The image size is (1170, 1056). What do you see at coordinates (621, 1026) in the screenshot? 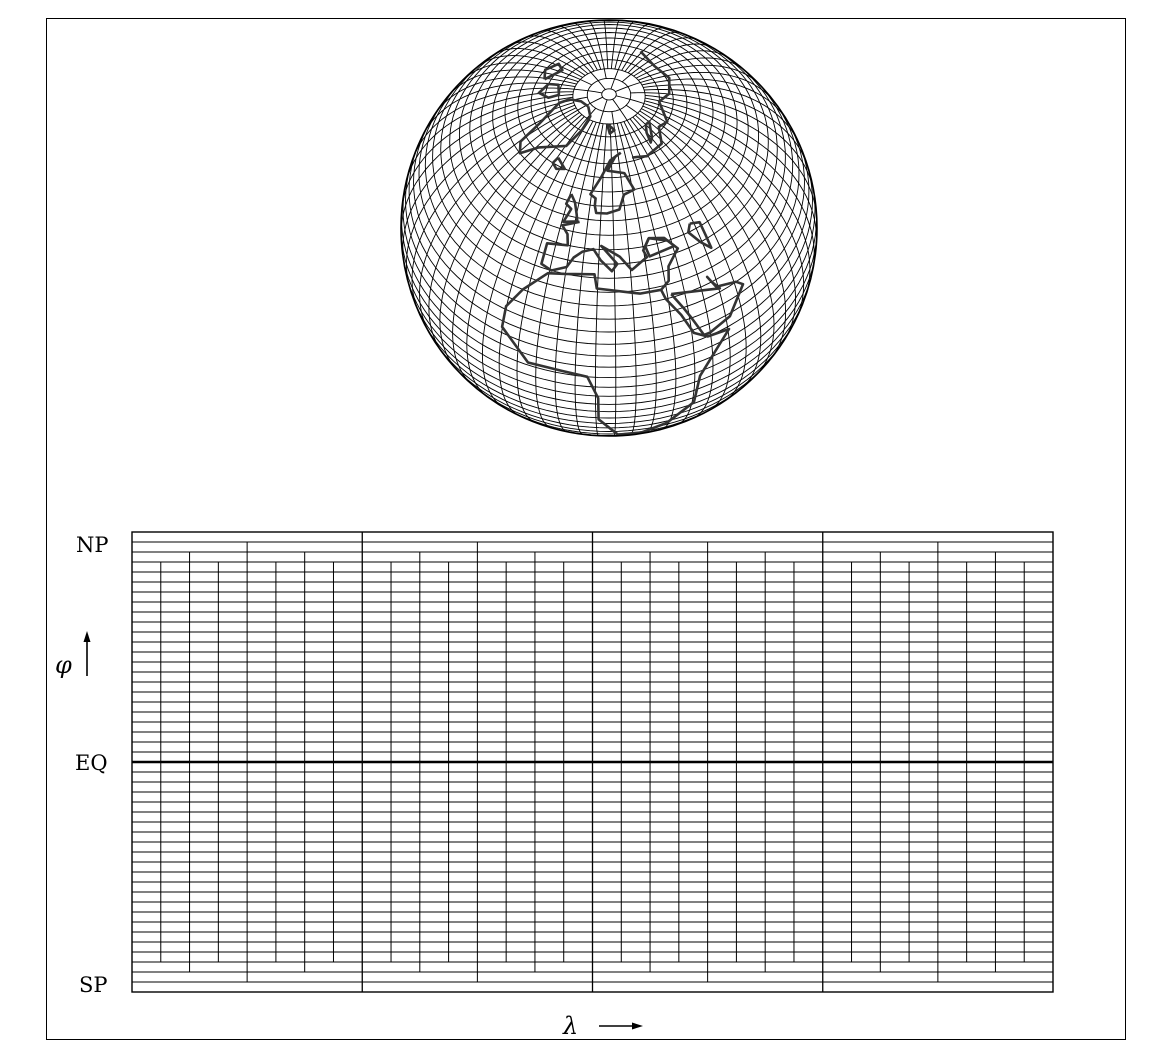
I see `longitude-arrow-icon` at bounding box center [621, 1026].